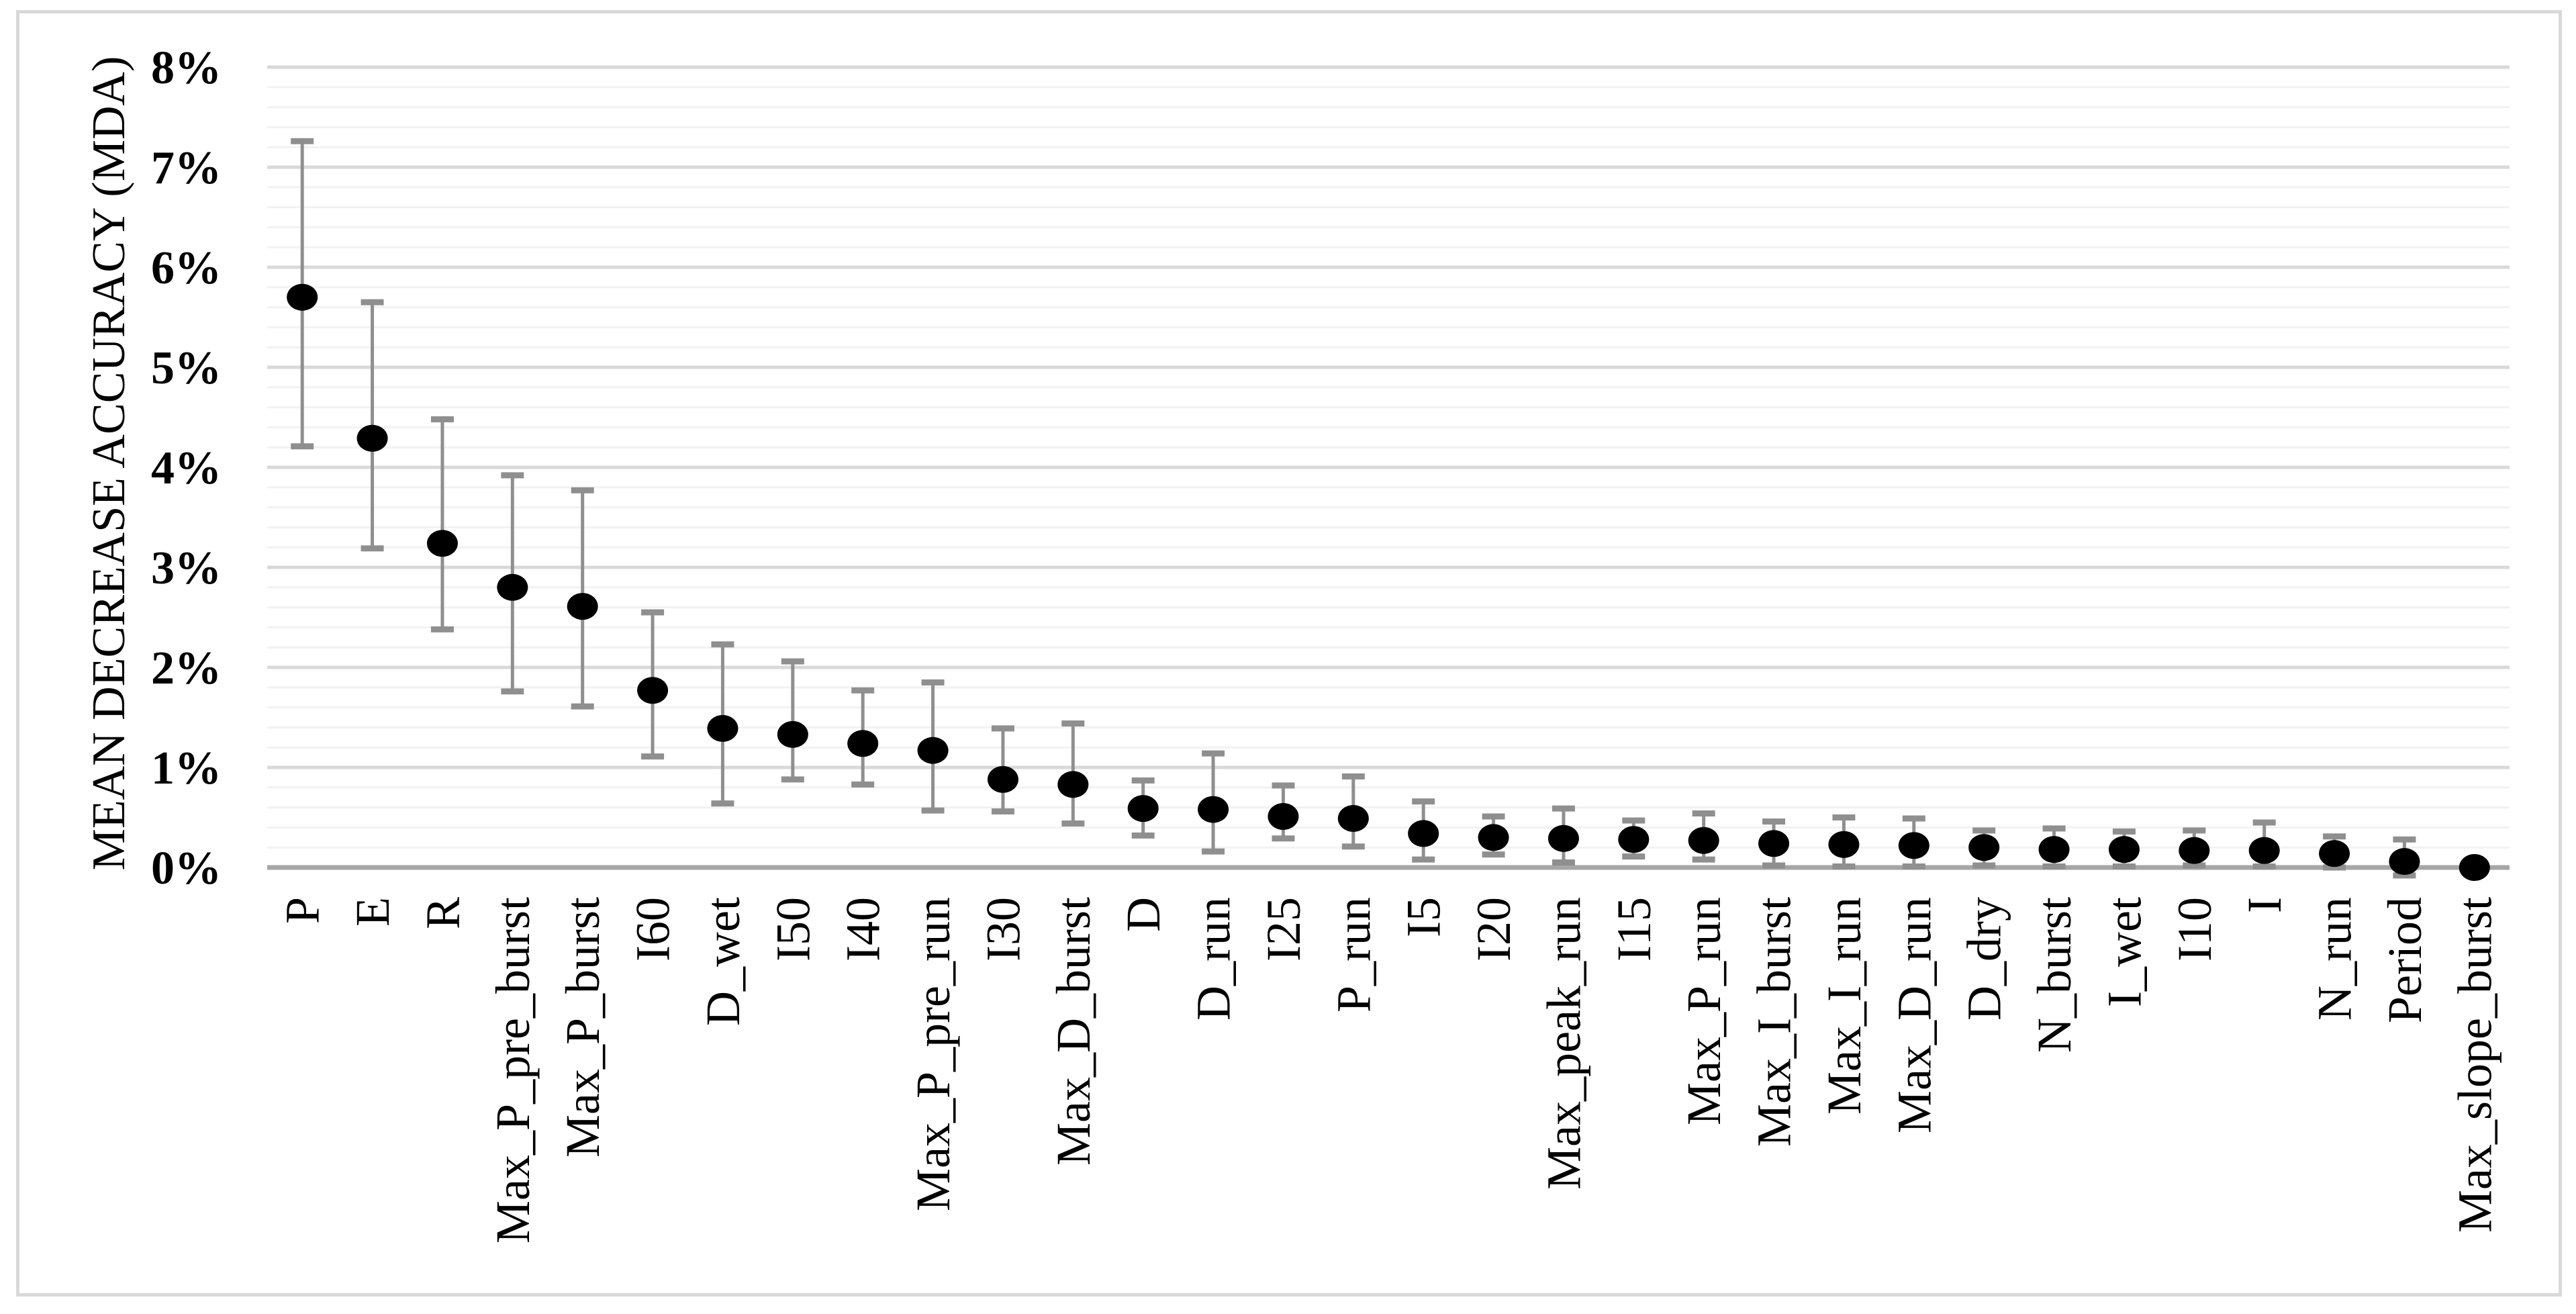 The height and width of the screenshot is (1314, 2576). What do you see at coordinates (1704, 1011) in the screenshot?
I see `x-category-label: Max_P_run` at bounding box center [1704, 1011].